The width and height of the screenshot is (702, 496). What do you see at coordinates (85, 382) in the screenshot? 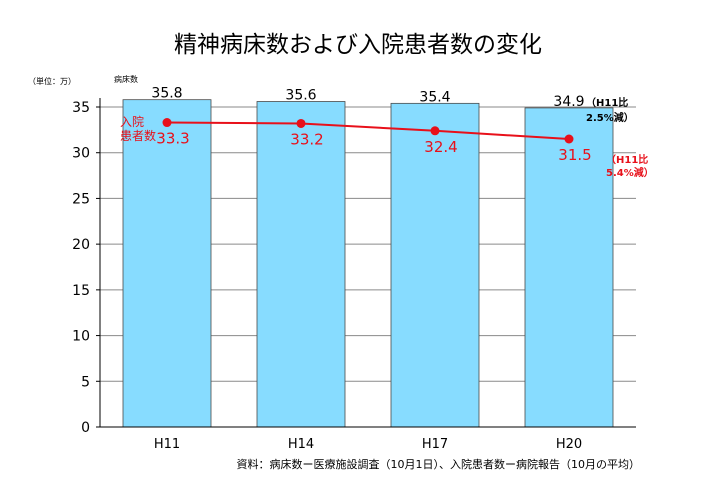
I see `y-tick-label: 5` at bounding box center [85, 382].